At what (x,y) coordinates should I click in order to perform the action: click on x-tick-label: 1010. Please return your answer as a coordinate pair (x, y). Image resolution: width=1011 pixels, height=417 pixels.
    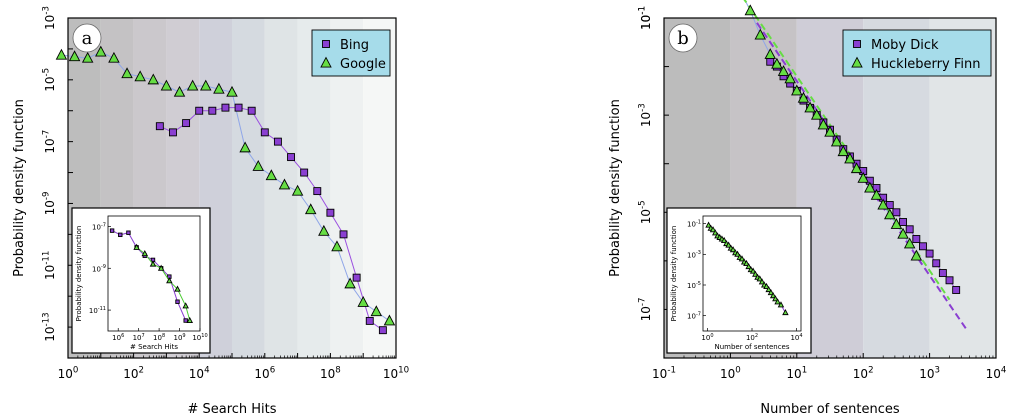
    Looking at the image, I should click on (396, 373).